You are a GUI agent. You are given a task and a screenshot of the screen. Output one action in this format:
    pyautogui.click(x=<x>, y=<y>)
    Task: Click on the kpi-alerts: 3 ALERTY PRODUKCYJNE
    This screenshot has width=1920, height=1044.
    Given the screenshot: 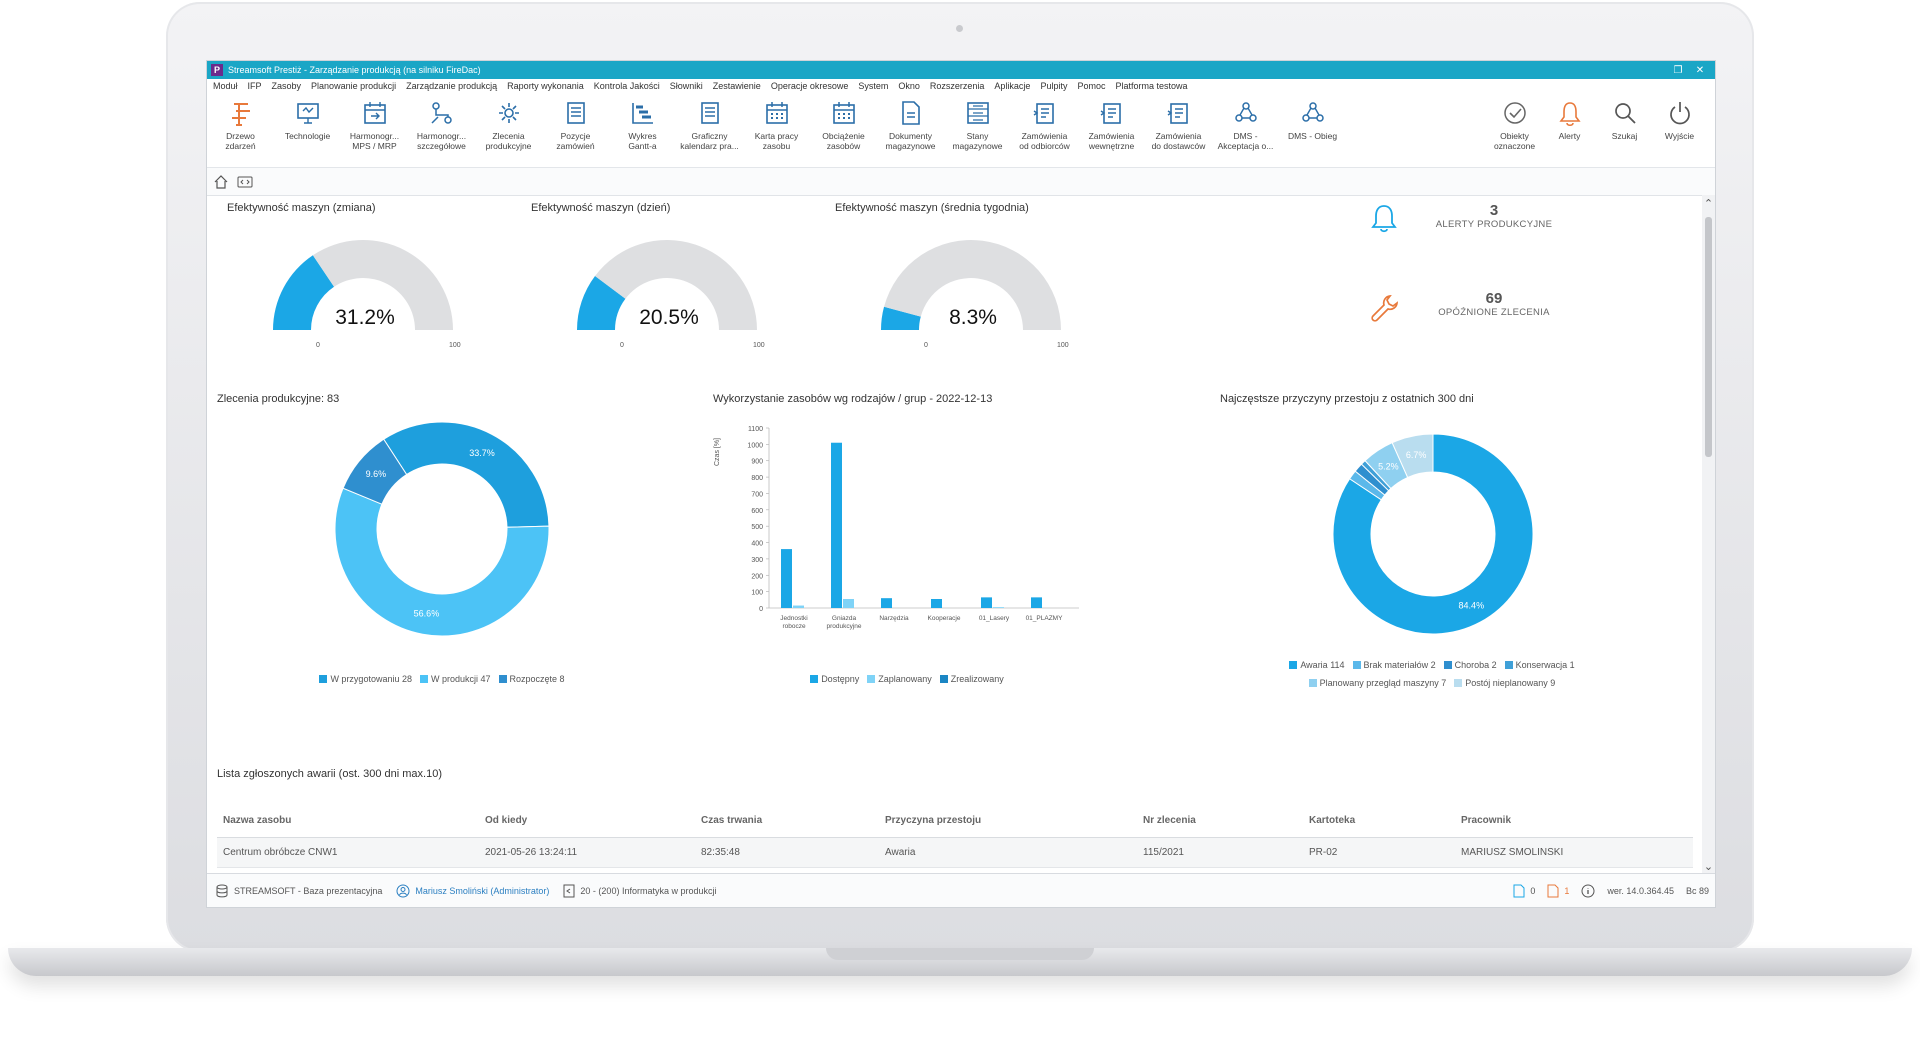 What is the action you would take?
    pyautogui.click(x=1494, y=216)
    